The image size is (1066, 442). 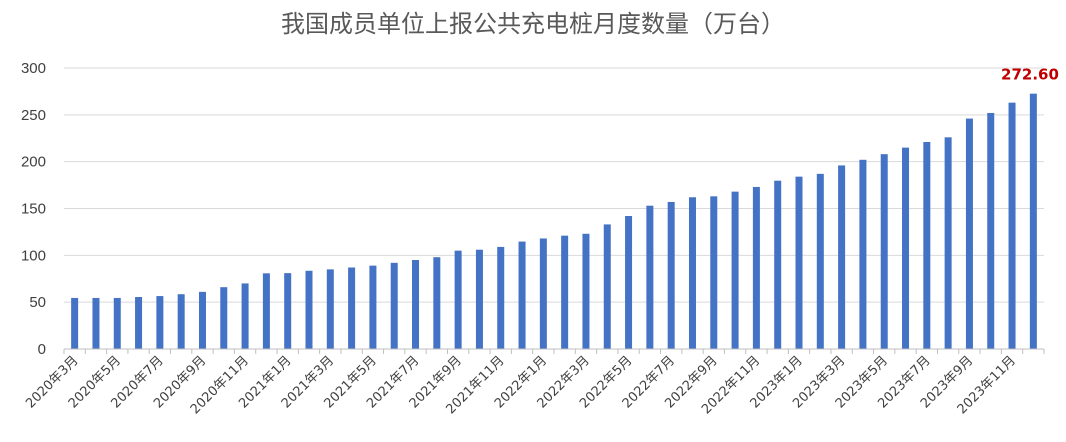 I want to click on y-tick-label: 300, so click(x=33, y=68).